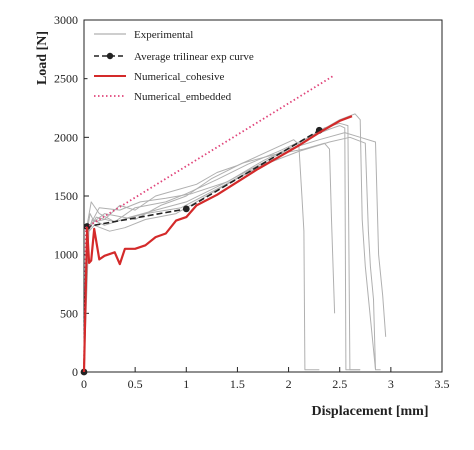  What do you see at coordinates (84, 384) in the screenshot?
I see `x-tick-label: 0` at bounding box center [84, 384].